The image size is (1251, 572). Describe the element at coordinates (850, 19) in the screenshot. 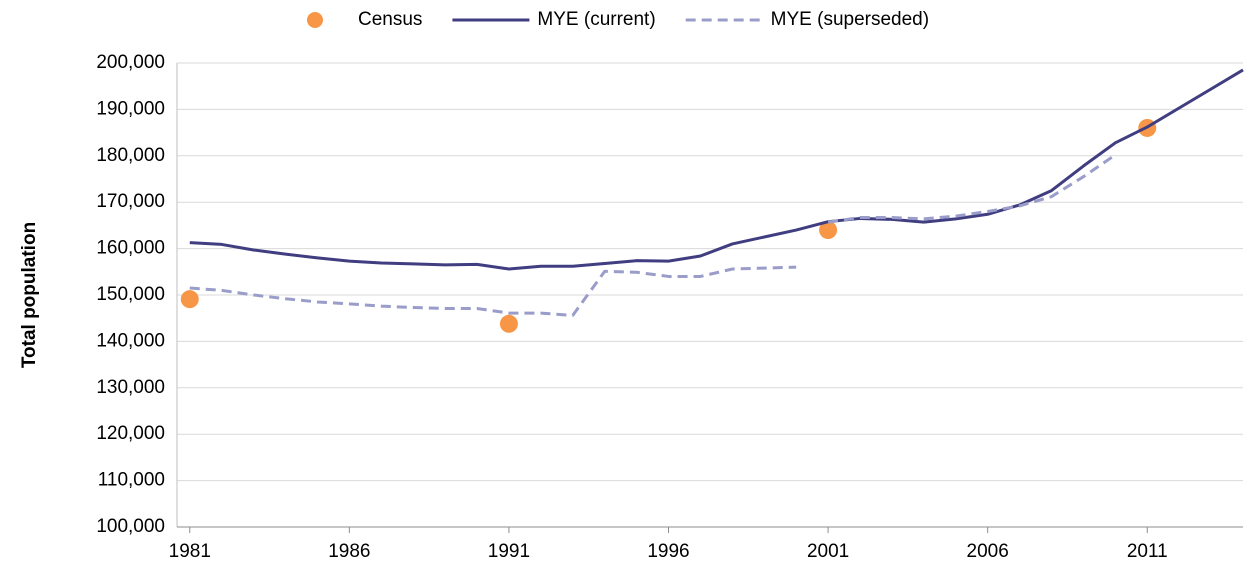

I see `legend-label: MYE (superseded)` at that location.